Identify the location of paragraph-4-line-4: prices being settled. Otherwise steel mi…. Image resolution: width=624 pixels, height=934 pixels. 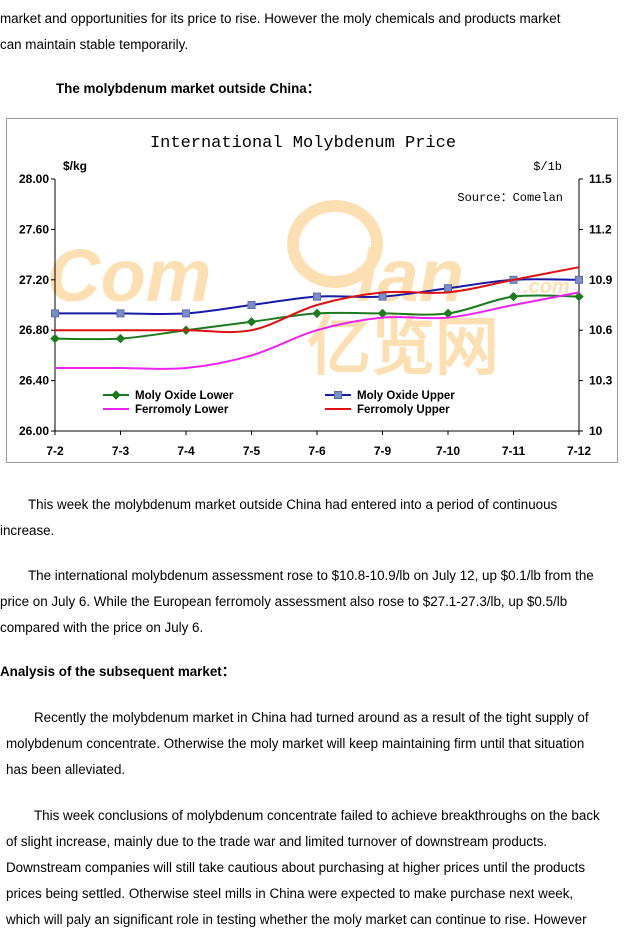
(290, 893).